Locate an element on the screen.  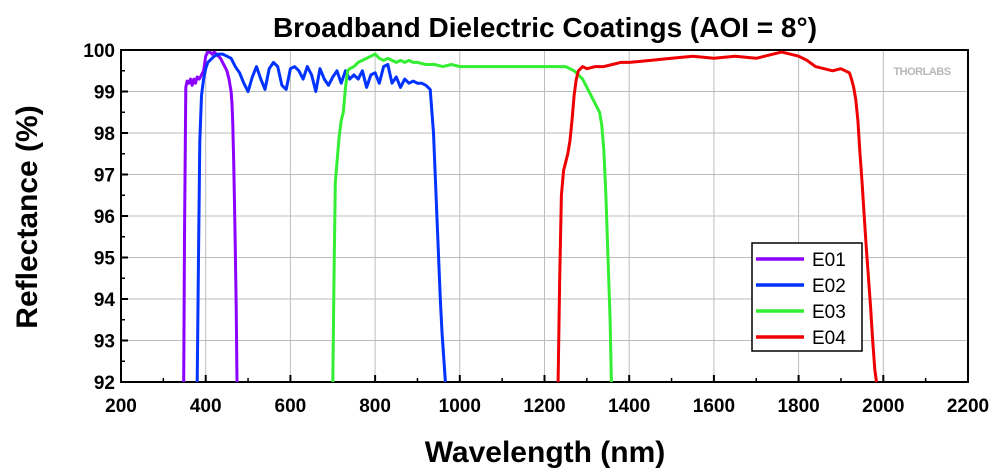
legend: E01 E02 E03 E04 is located at coordinates (807, 297).